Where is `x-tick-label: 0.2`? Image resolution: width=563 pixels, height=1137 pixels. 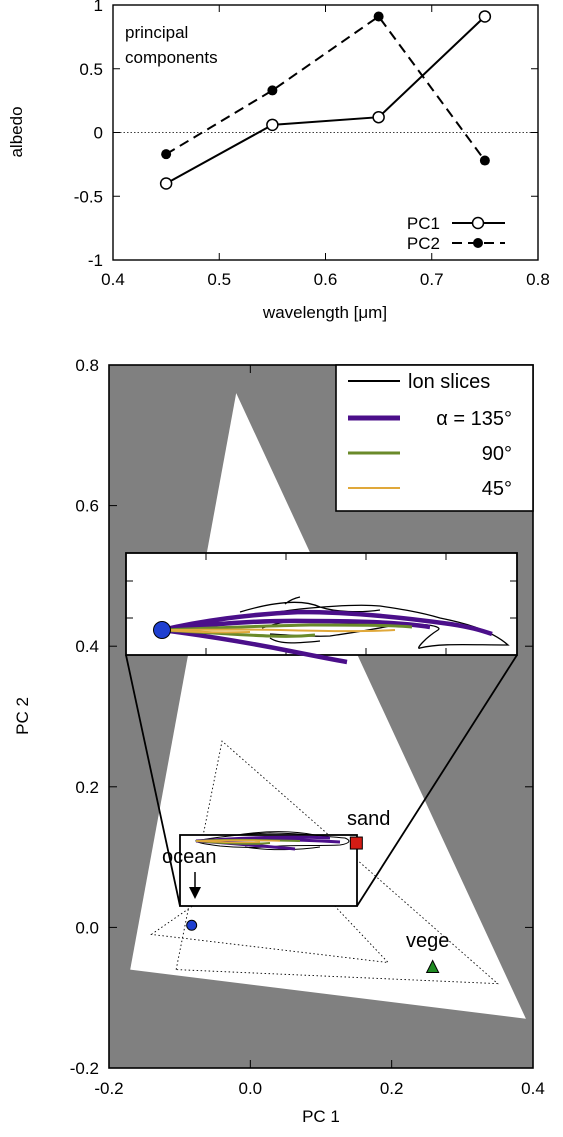 x-tick-label: 0.2 is located at coordinates (392, 1088).